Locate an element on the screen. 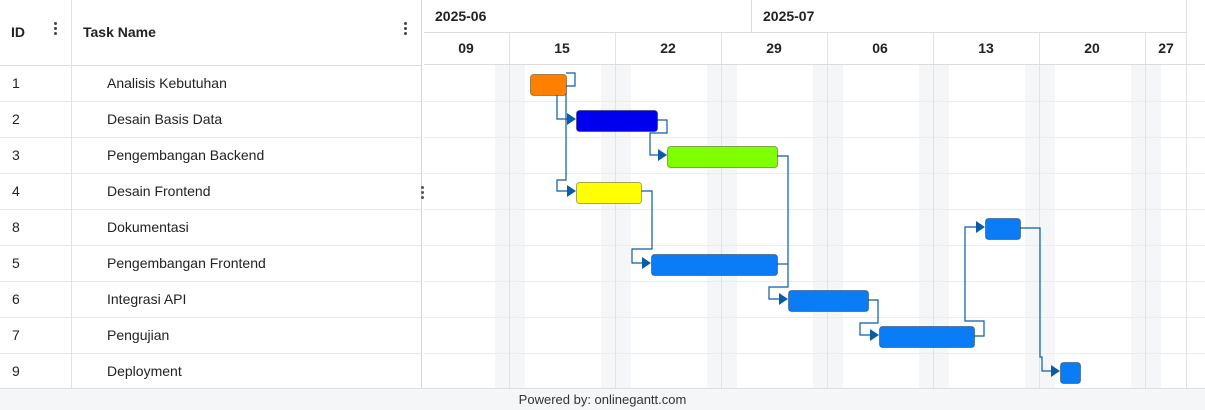 The width and height of the screenshot is (1205, 410). task-name: Deployment is located at coordinates (144, 371).